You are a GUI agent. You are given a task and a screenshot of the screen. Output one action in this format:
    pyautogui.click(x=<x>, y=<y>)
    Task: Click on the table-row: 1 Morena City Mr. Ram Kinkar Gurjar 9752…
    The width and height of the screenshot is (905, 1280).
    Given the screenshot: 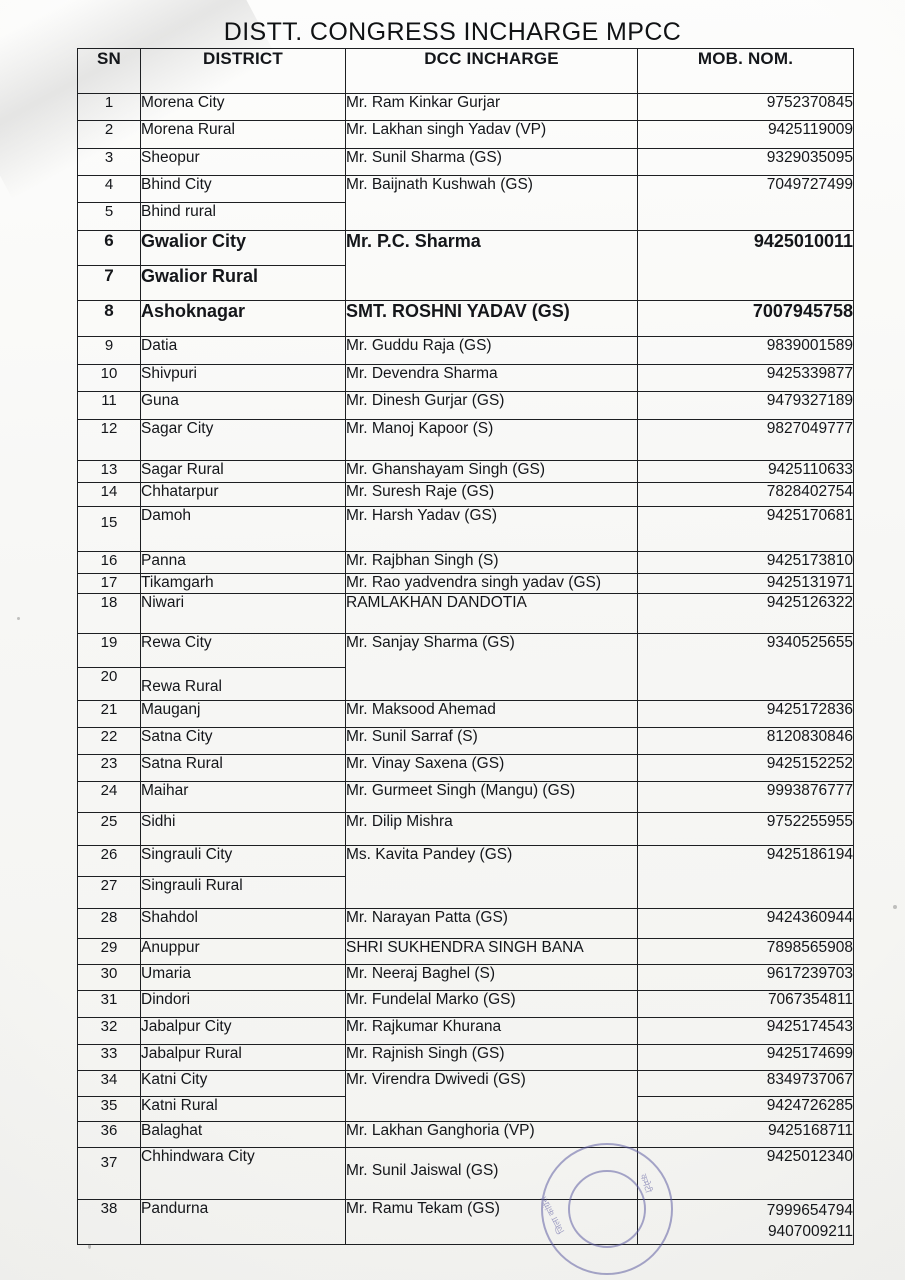 What is the action you would take?
    pyautogui.click(x=465, y=107)
    